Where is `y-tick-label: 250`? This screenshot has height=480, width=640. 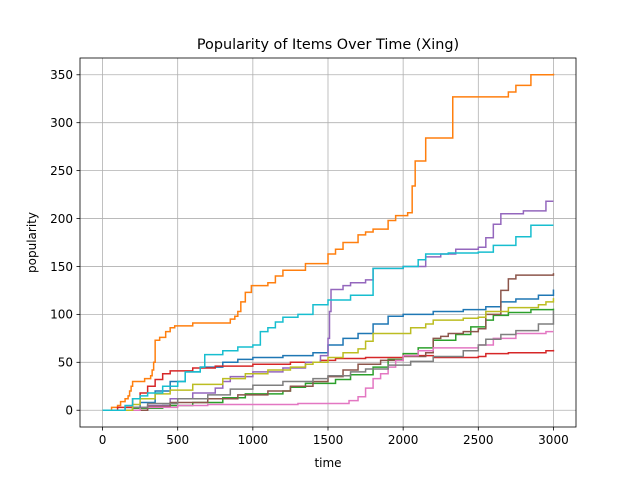 y-tick-label: 250 is located at coordinates (61, 171).